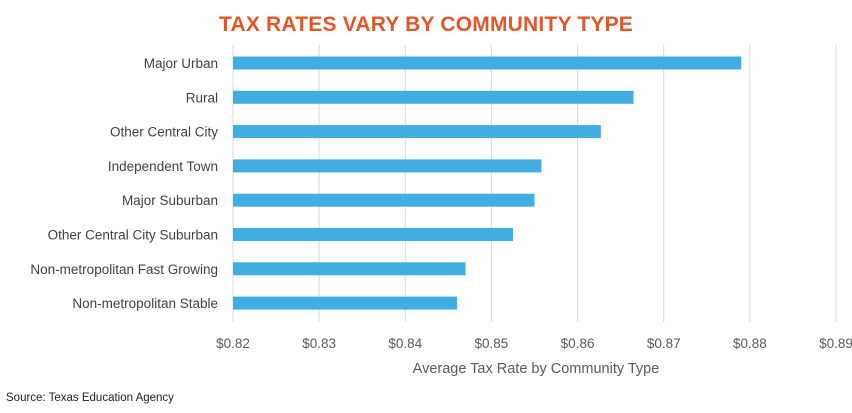 Image resolution: width=852 pixels, height=413 pixels. I want to click on category-label: Non-metropolitan Stable, so click(145, 303).